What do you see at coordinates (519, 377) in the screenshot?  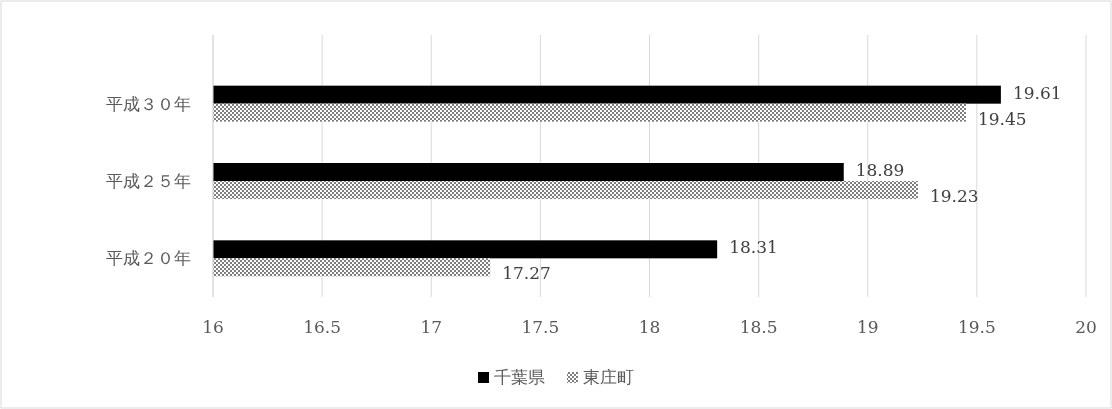 I see `legend-label: 千葉県` at bounding box center [519, 377].